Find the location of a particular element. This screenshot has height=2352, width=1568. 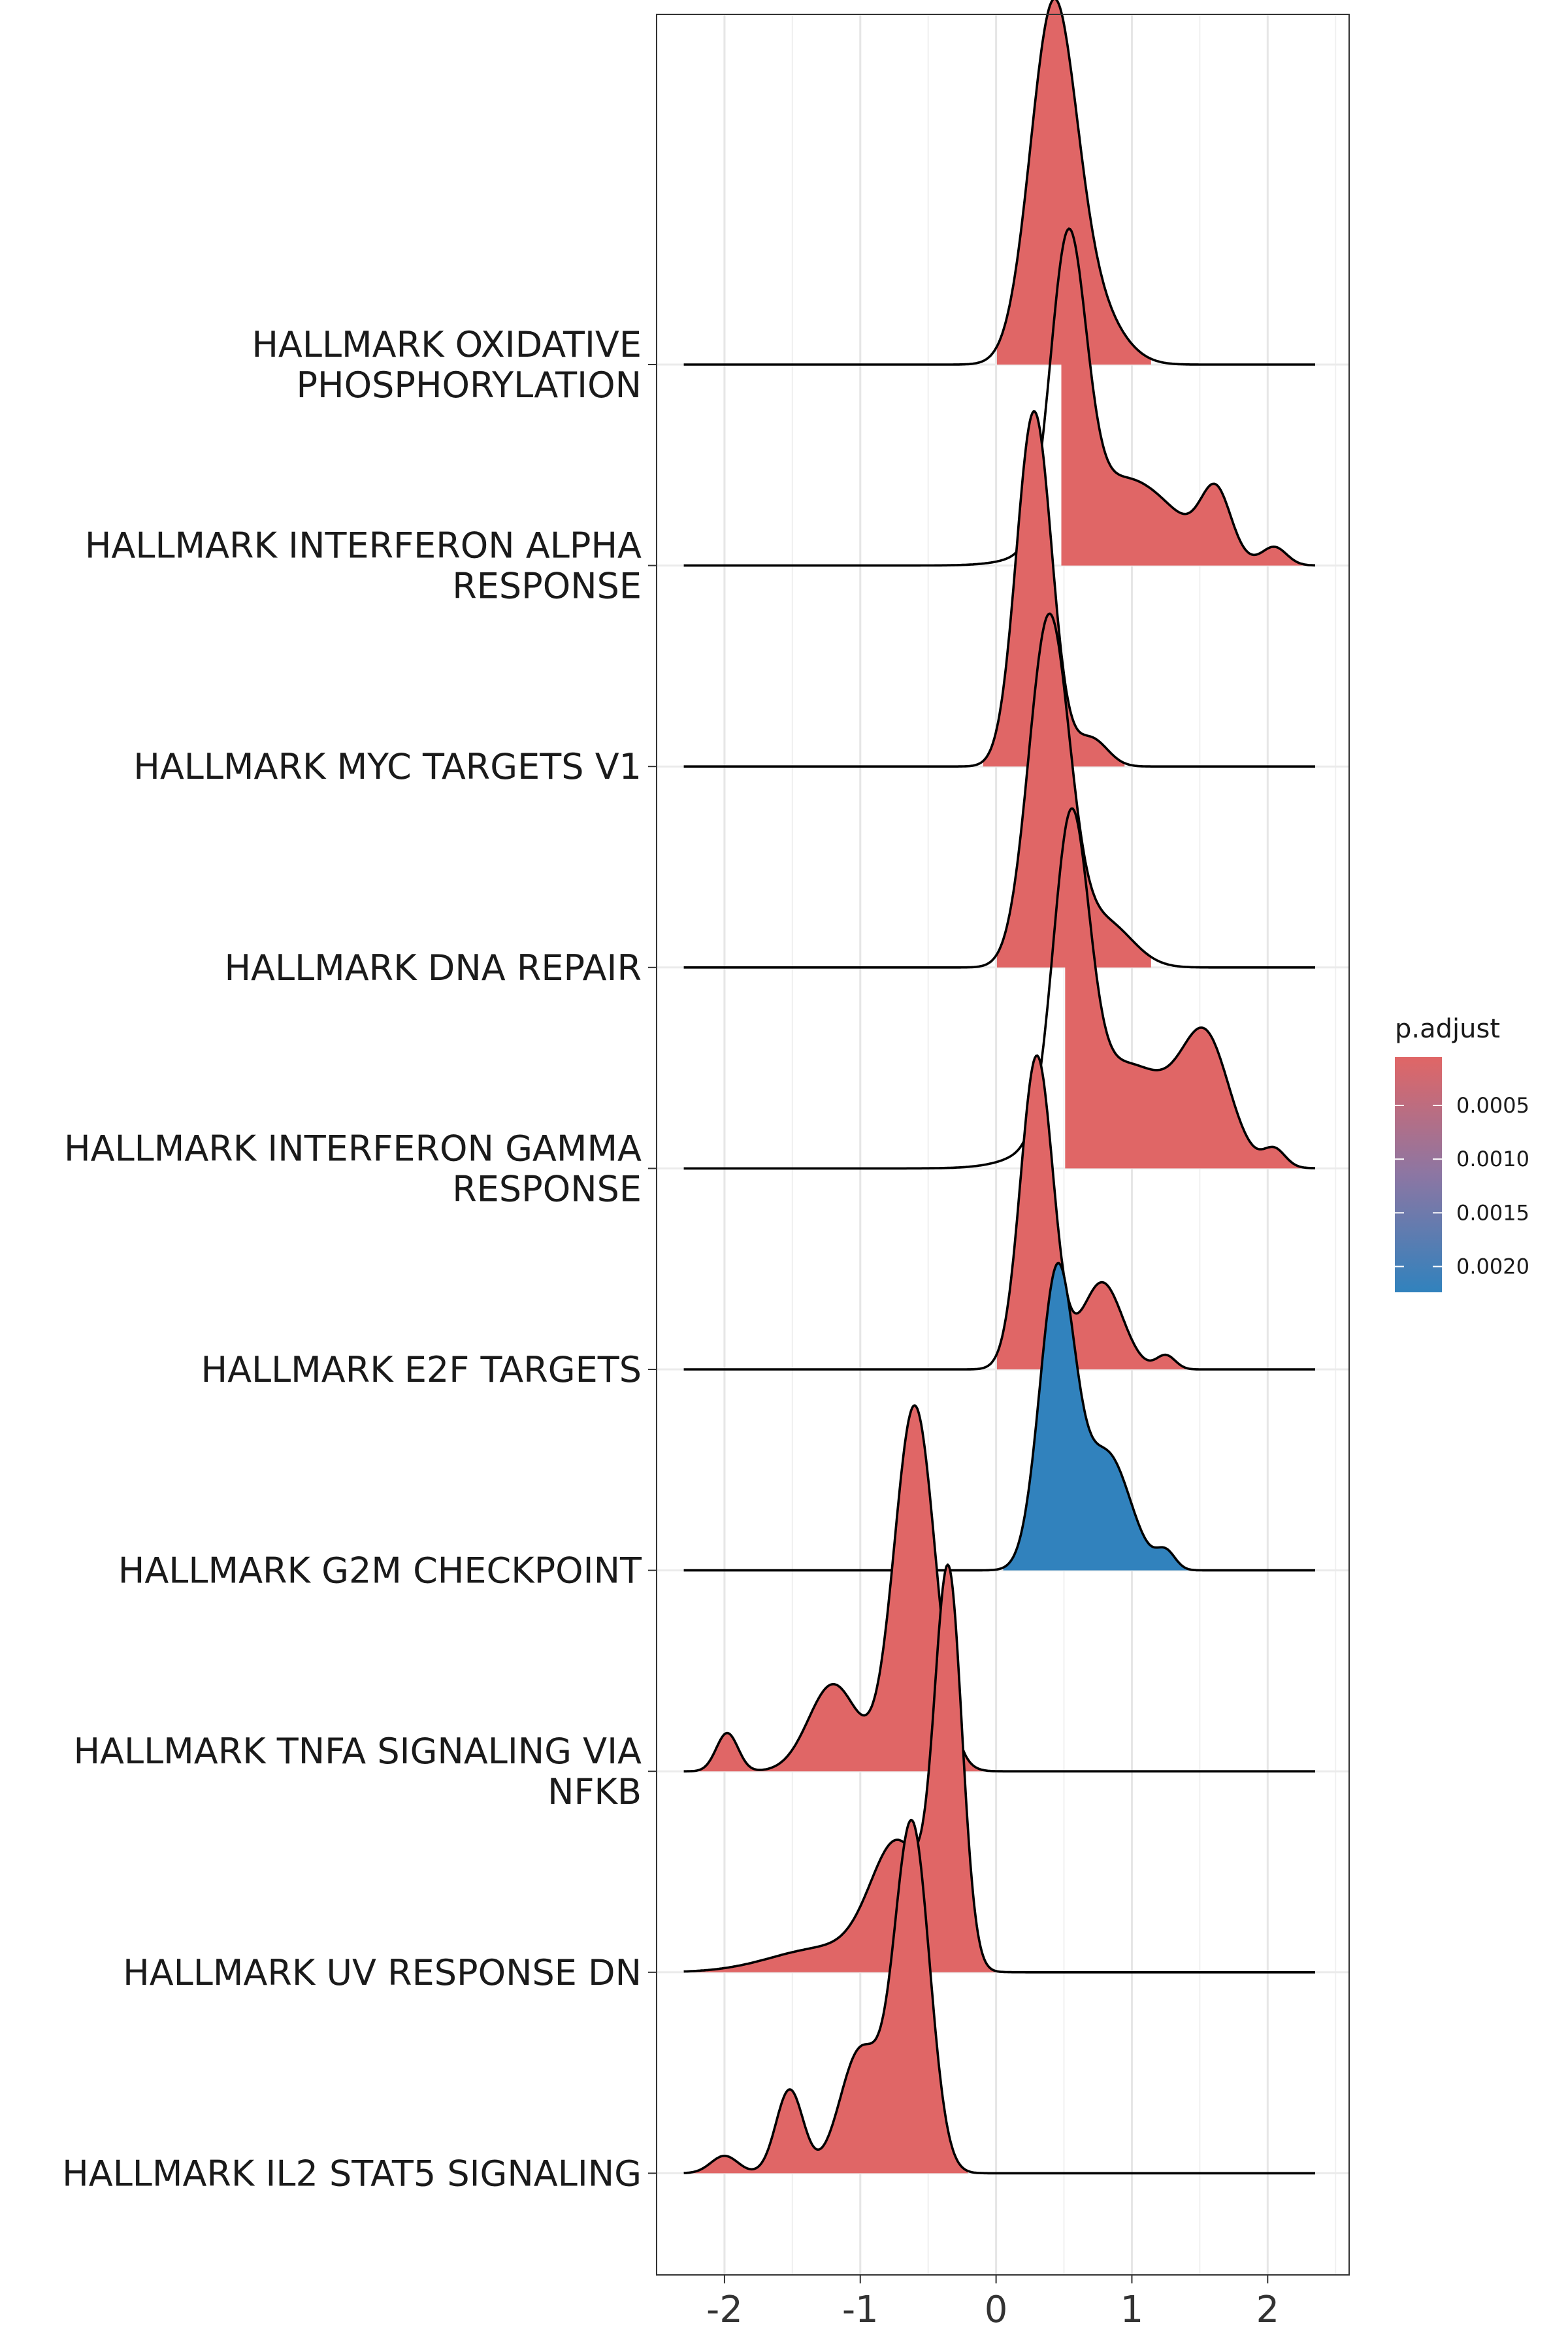

y-tick-label: HALLMARK TNFA SIGNALING VIA is located at coordinates (357, 1751).